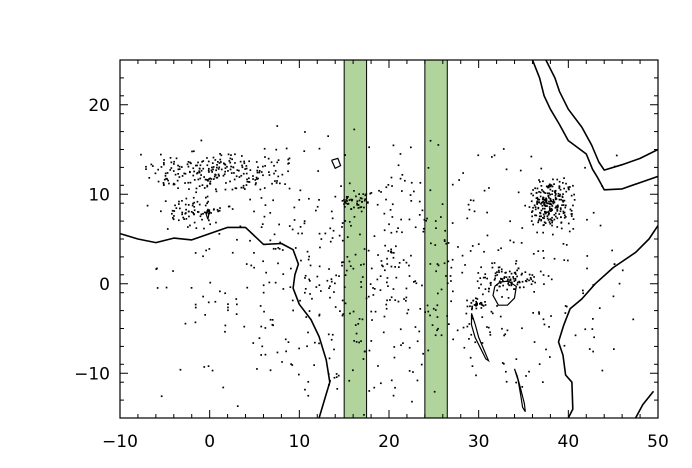 This screenshot has width=692, height=468. I want to click on y-tick-label: 10, so click(99, 195).